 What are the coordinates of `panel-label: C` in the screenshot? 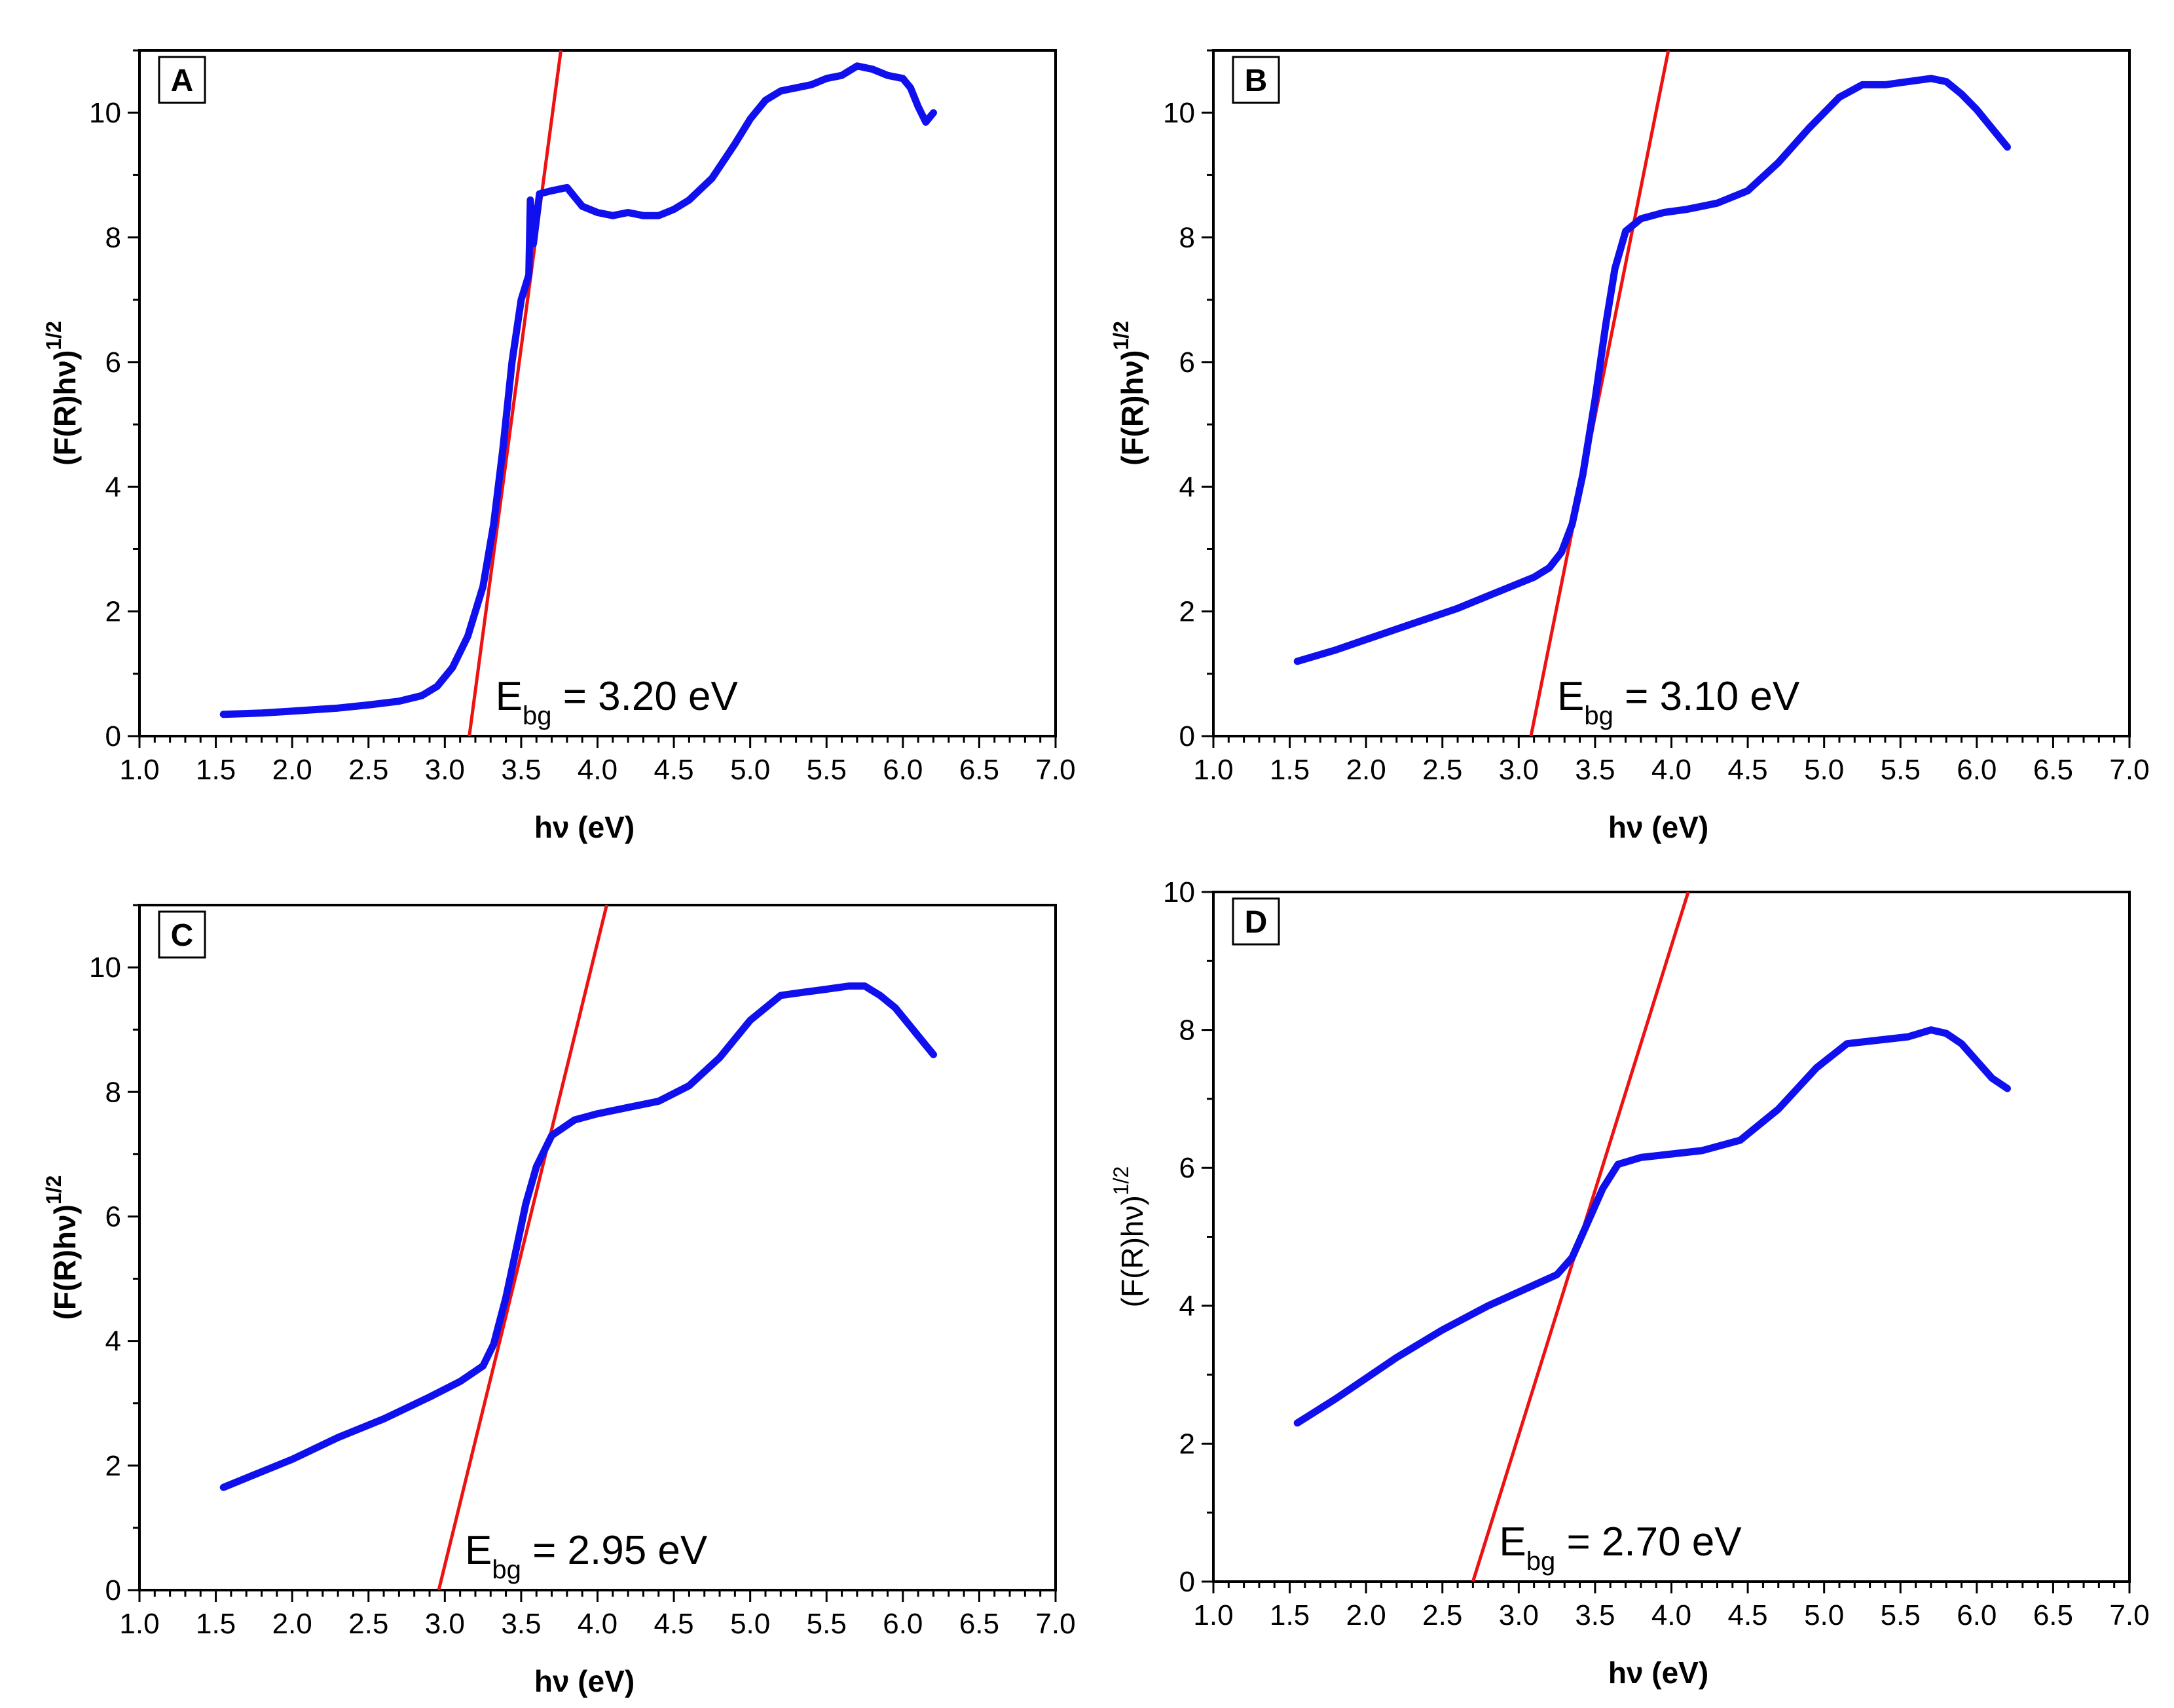 It's located at (182, 935).